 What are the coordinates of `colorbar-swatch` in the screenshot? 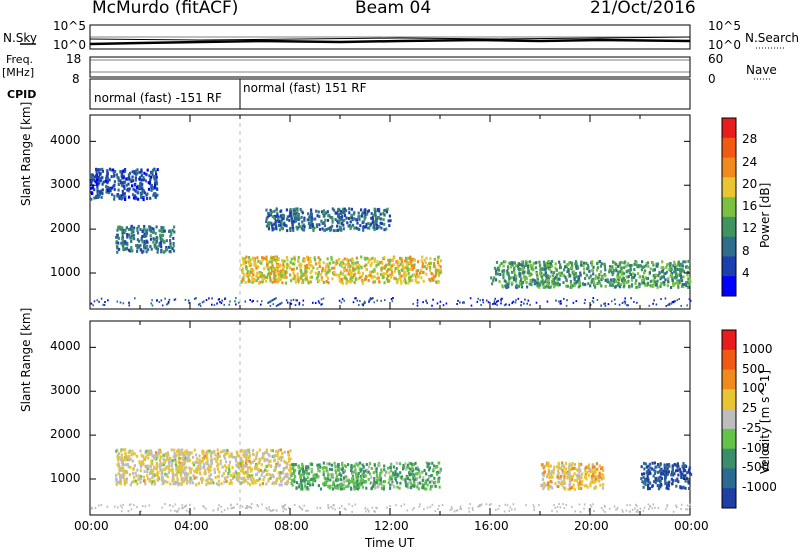 It's located at (729, 458).